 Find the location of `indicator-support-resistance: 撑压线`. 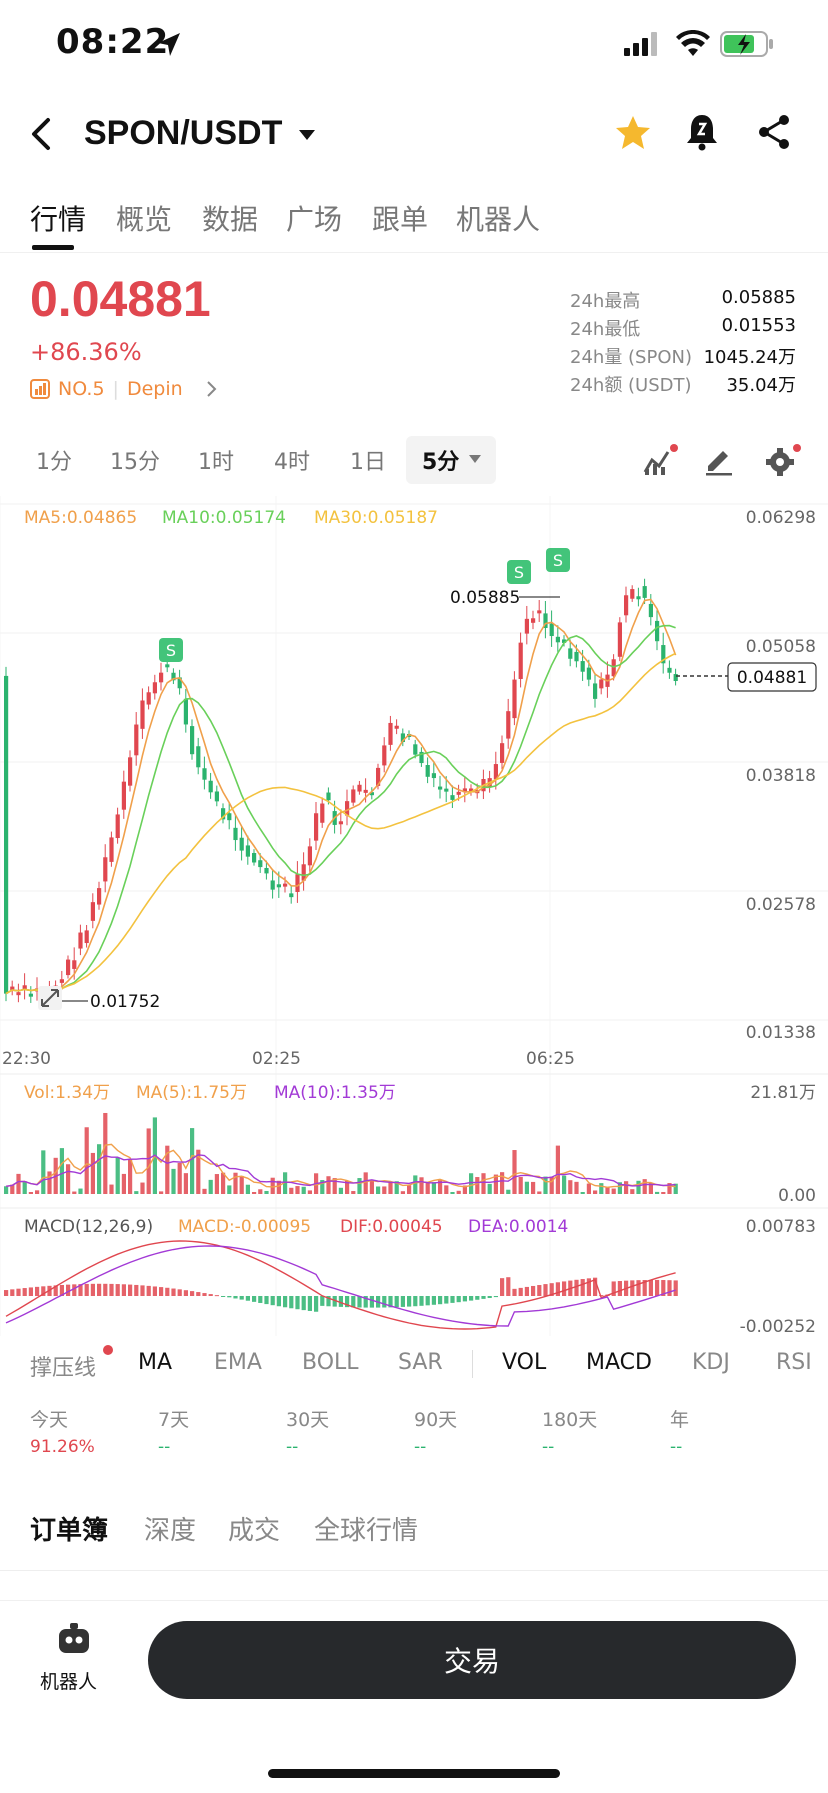

indicator-support-resistance: 撑压线 is located at coordinates (63, 1368).